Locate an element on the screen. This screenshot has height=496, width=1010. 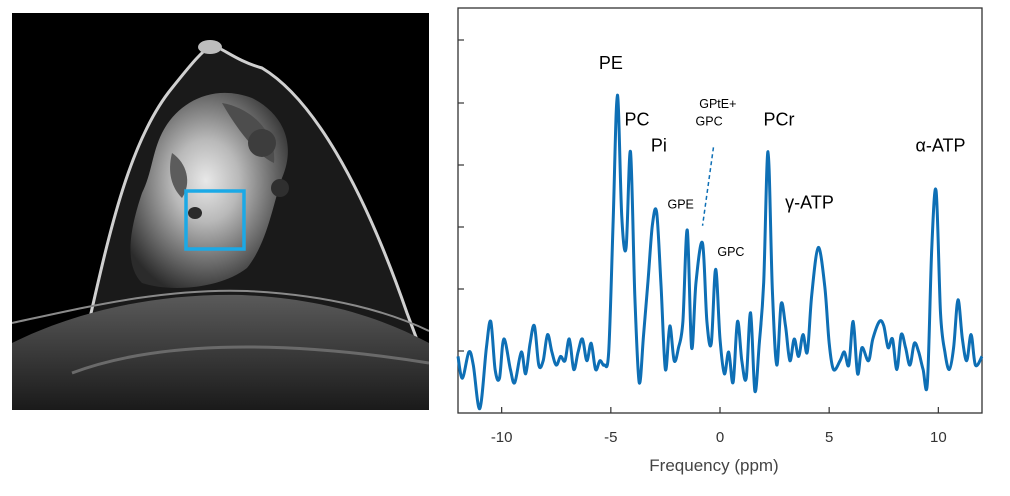
peak-label: PC is located at coordinates (637, 120).